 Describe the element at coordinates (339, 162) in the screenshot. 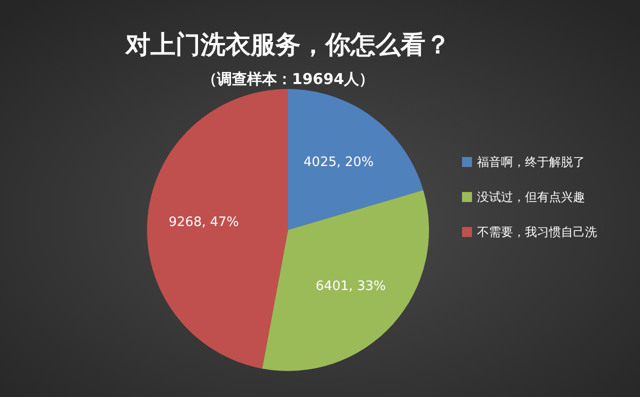

I see `data-label: 4025, 20%` at that location.